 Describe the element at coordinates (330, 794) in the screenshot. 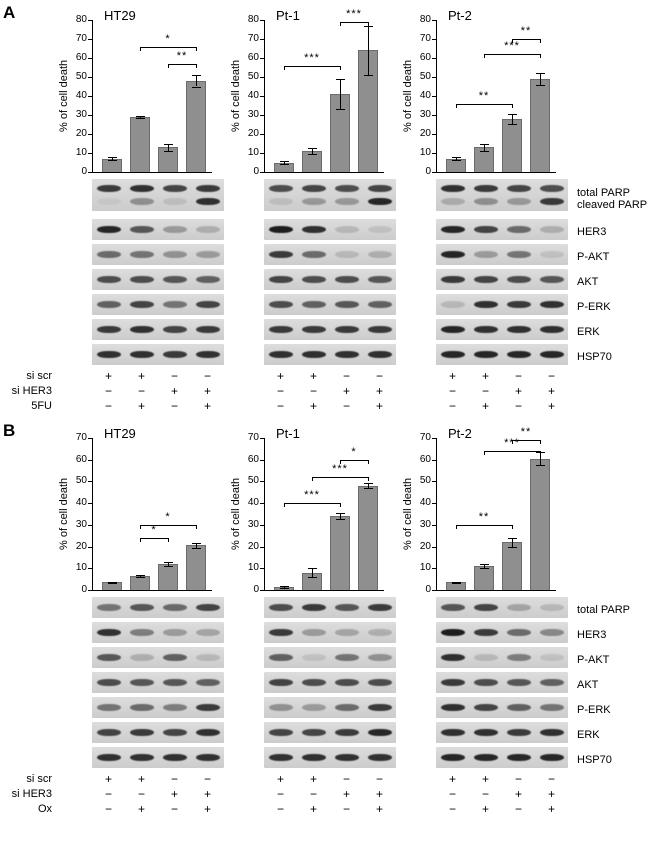

I see `sign-matrix-b-pt1: + + − − − − + + − + − +` at that location.